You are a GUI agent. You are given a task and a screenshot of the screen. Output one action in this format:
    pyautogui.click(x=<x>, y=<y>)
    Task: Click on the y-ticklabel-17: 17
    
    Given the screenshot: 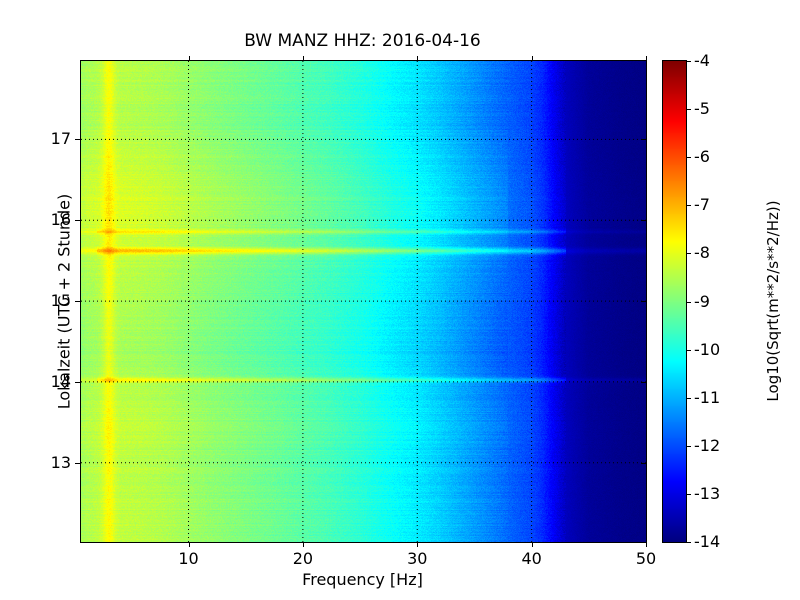 What is the action you would take?
    pyautogui.click(x=60, y=139)
    